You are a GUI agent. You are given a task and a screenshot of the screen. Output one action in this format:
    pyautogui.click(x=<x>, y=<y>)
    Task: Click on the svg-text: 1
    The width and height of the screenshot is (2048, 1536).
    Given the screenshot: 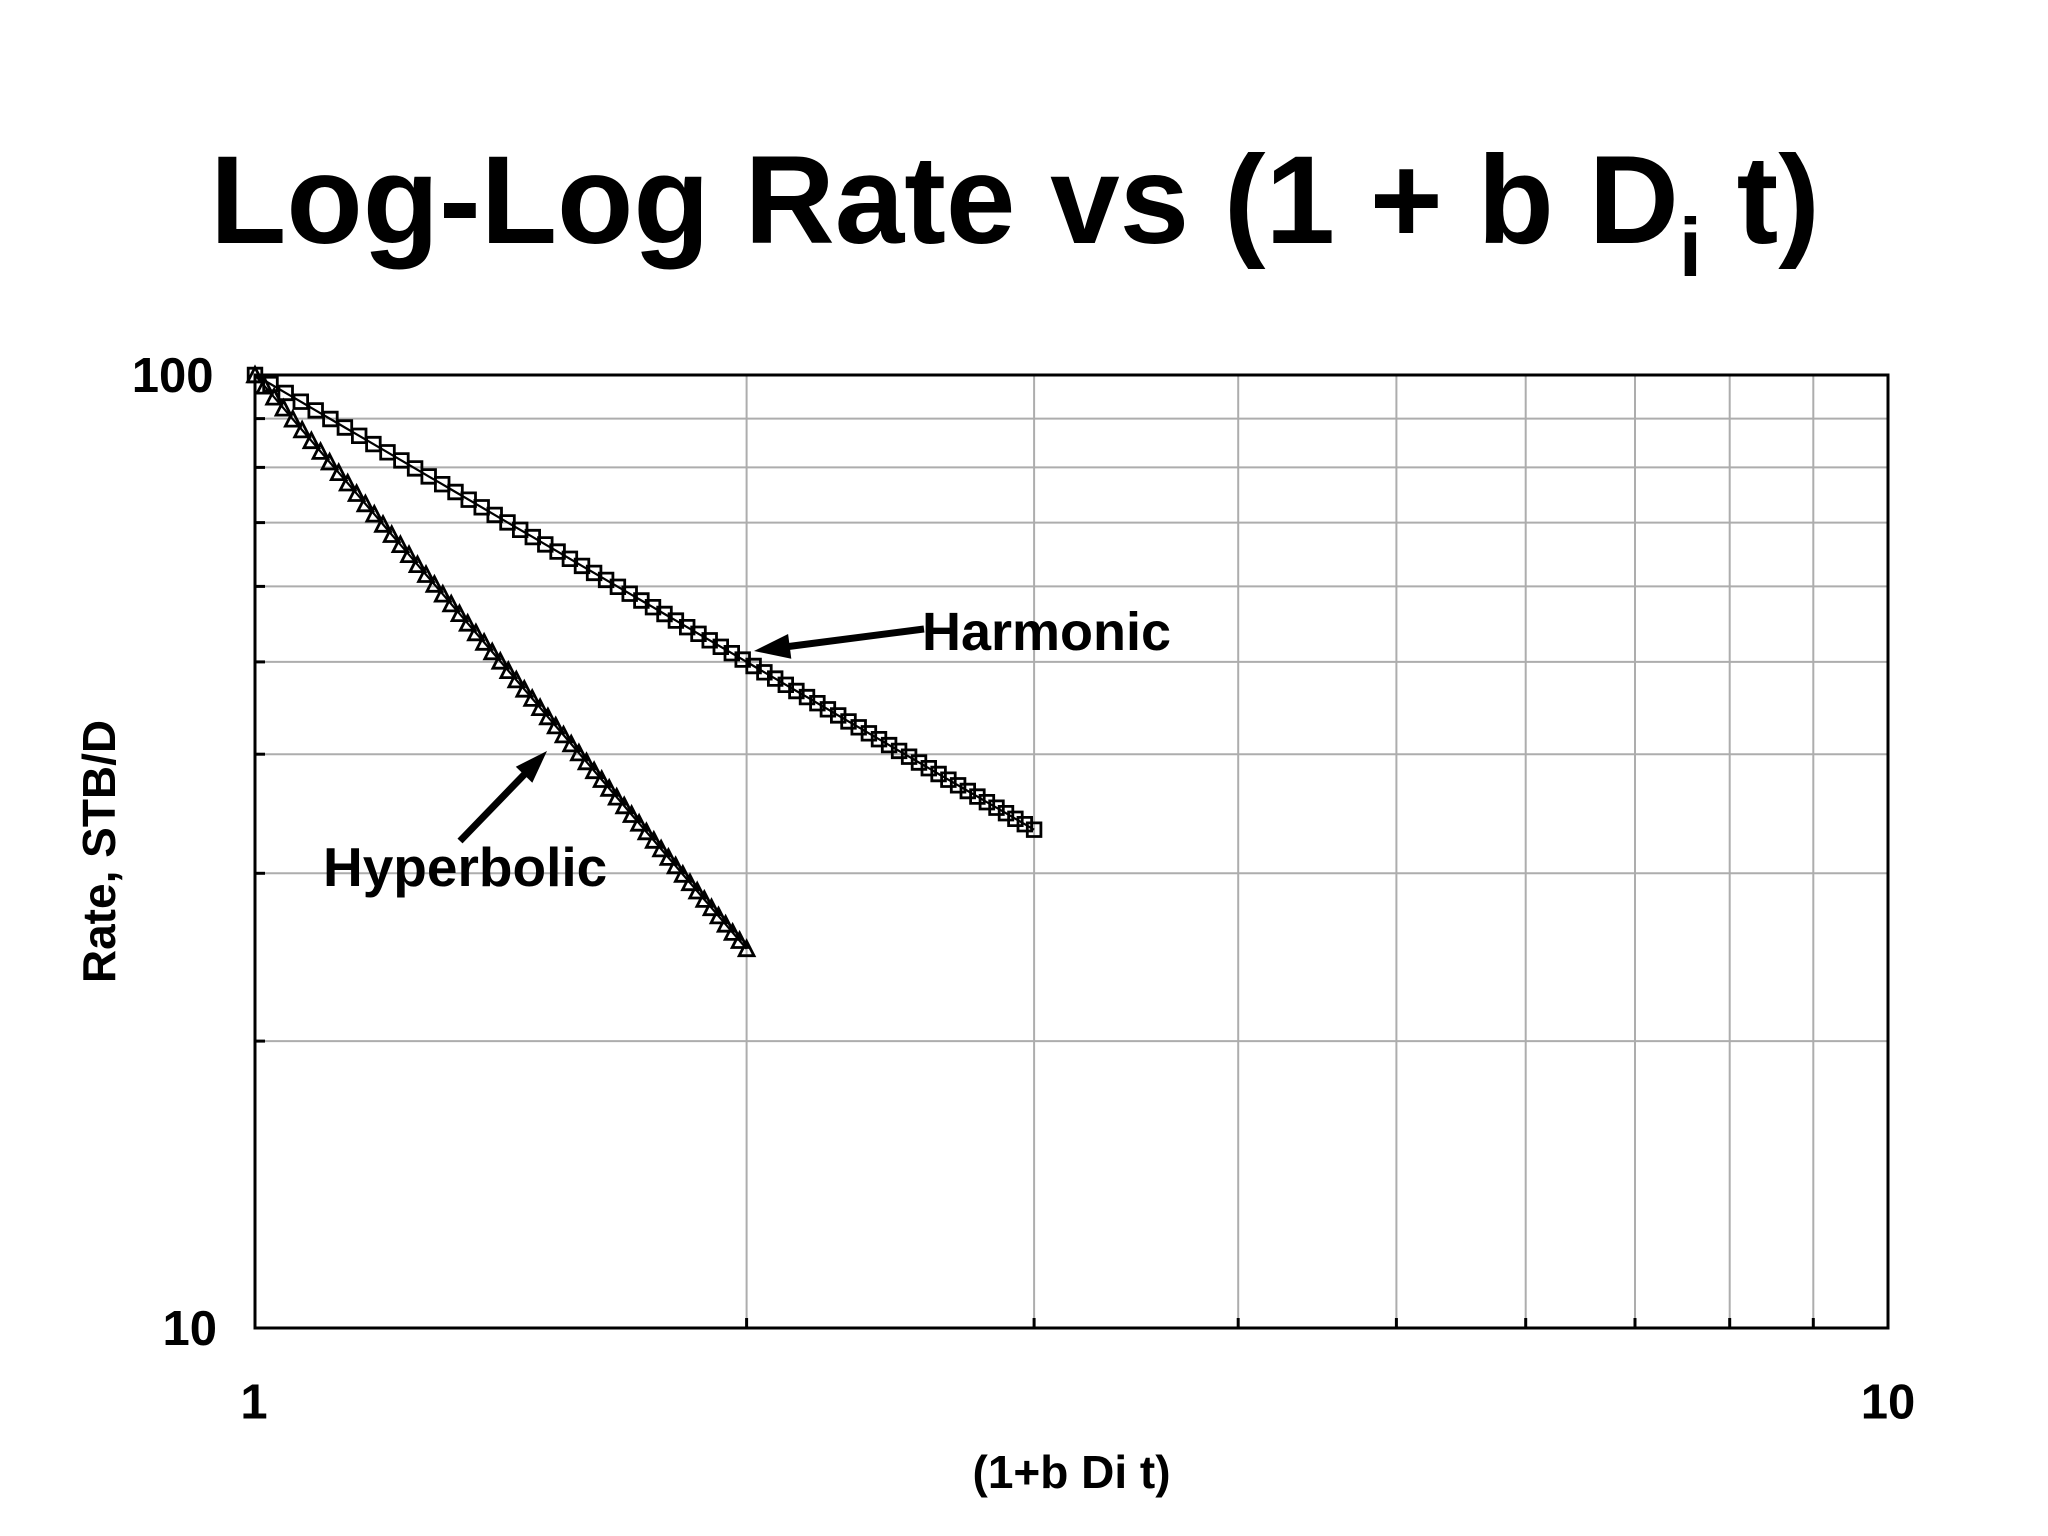 What is the action you would take?
    pyautogui.click(x=253, y=1403)
    